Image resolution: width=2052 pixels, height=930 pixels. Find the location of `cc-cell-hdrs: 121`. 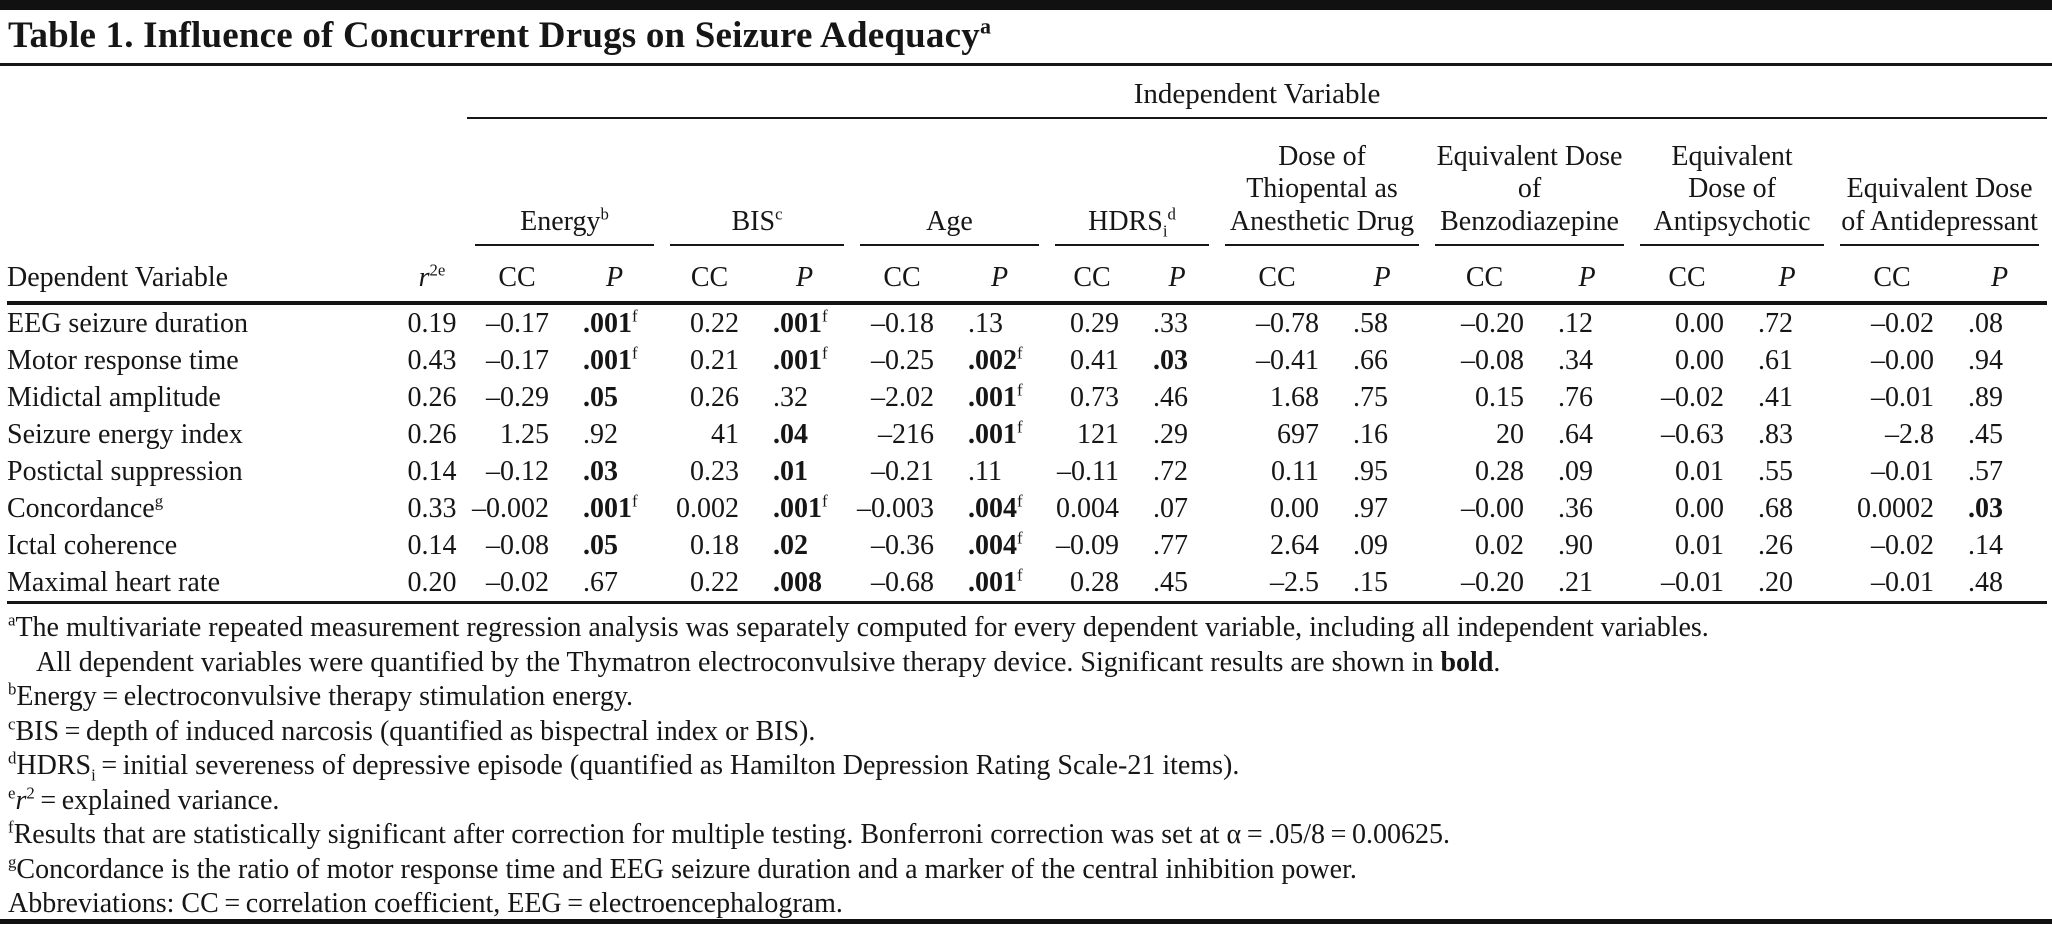

cc-cell-hdrs: 121 is located at coordinates (1098, 434).